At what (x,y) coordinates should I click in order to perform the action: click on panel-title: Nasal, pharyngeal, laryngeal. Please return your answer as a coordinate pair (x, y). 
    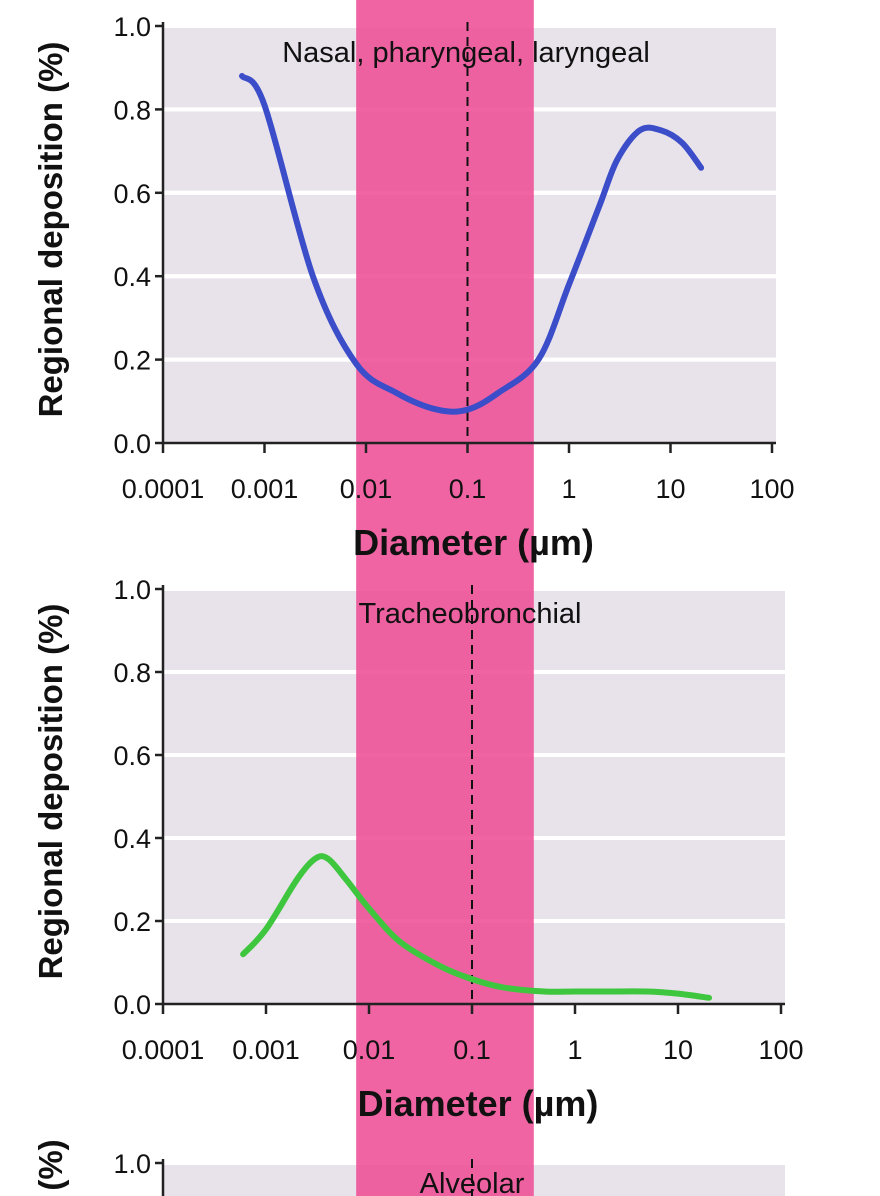
    Looking at the image, I should click on (466, 53).